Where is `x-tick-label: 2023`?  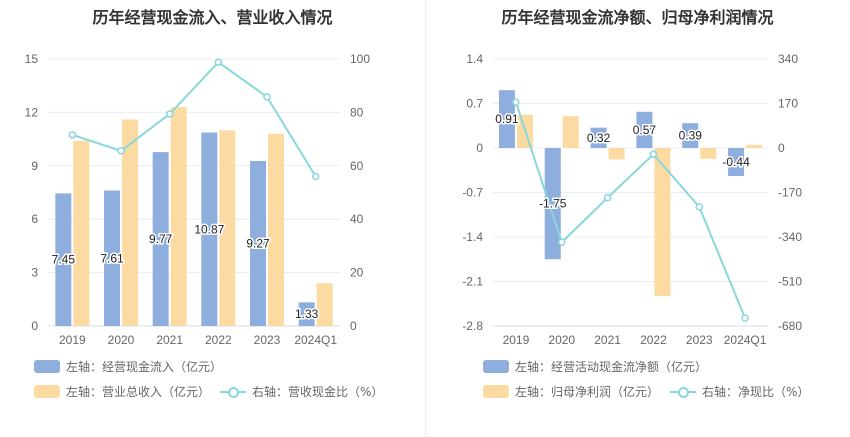 x-tick-label: 2023 is located at coordinates (267, 340).